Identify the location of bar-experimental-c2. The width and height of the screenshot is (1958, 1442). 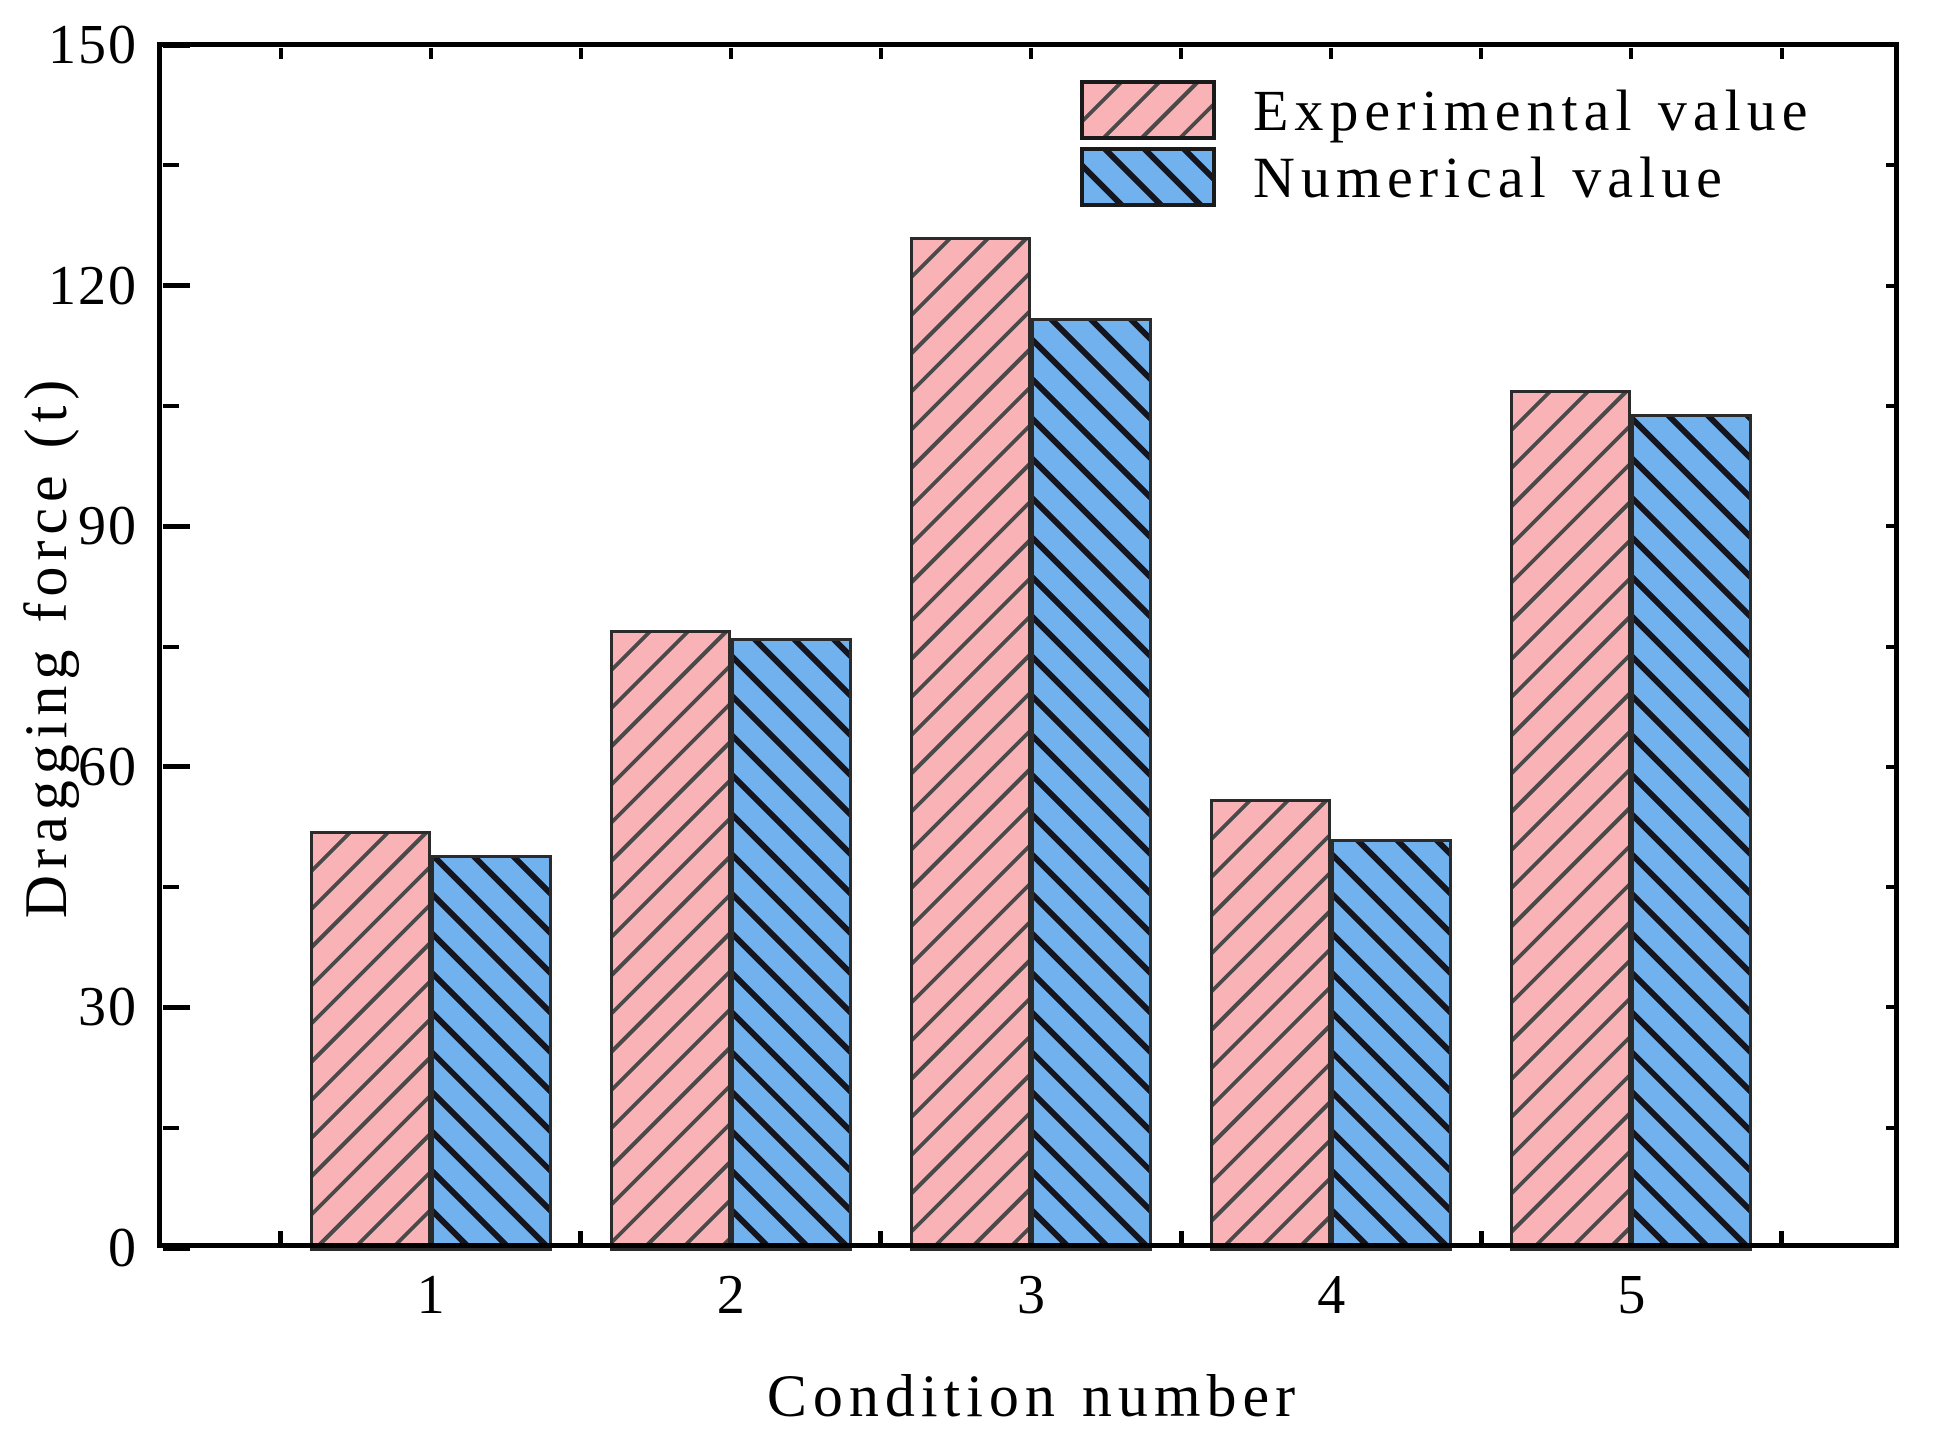
(670, 940).